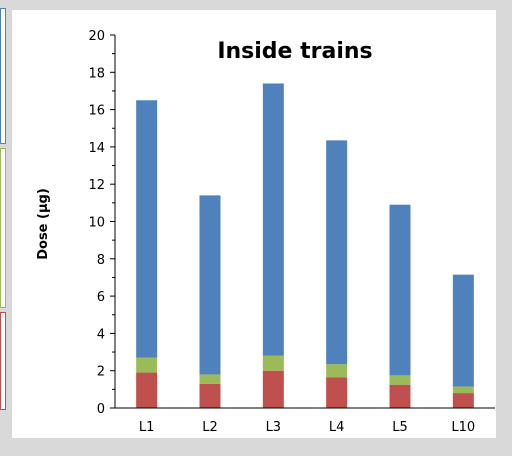  What do you see at coordinates (147, 427) in the screenshot?
I see `x-tick-label: L1` at bounding box center [147, 427].